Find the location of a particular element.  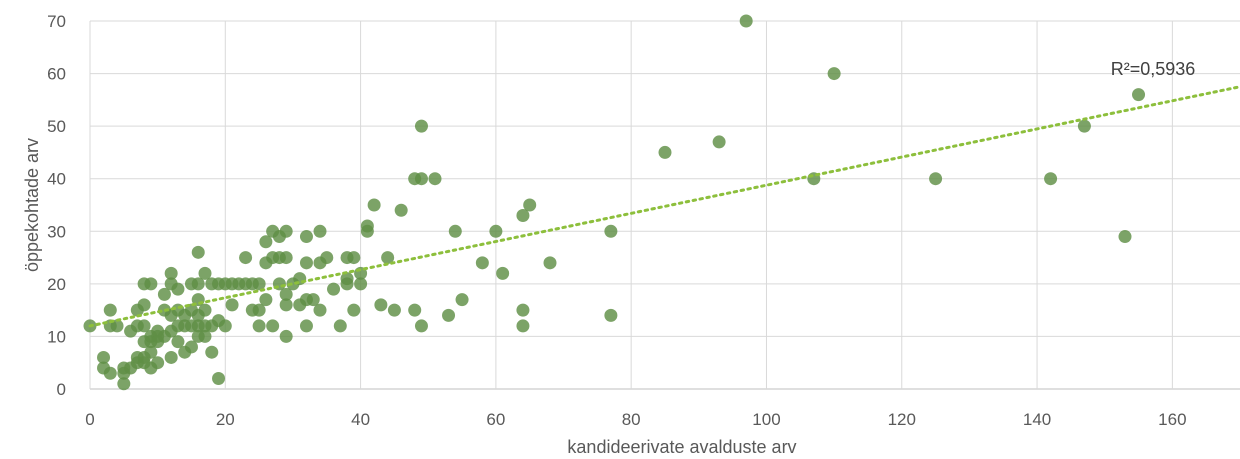

y-tick-label: 0 is located at coordinates (61, 389).